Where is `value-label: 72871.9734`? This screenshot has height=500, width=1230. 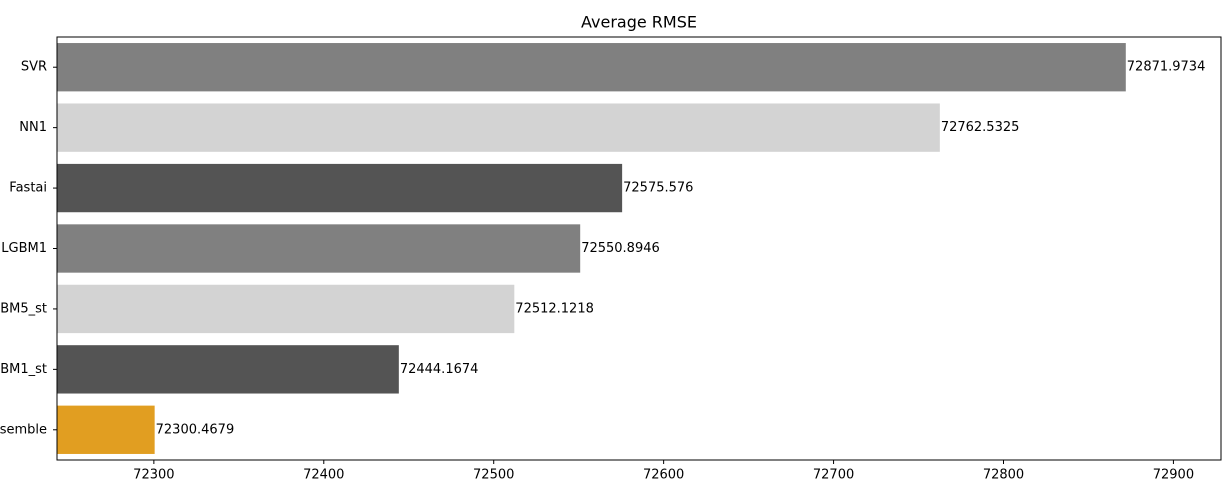 value-label: 72871.9734 is located at coordinates (1166, 67).